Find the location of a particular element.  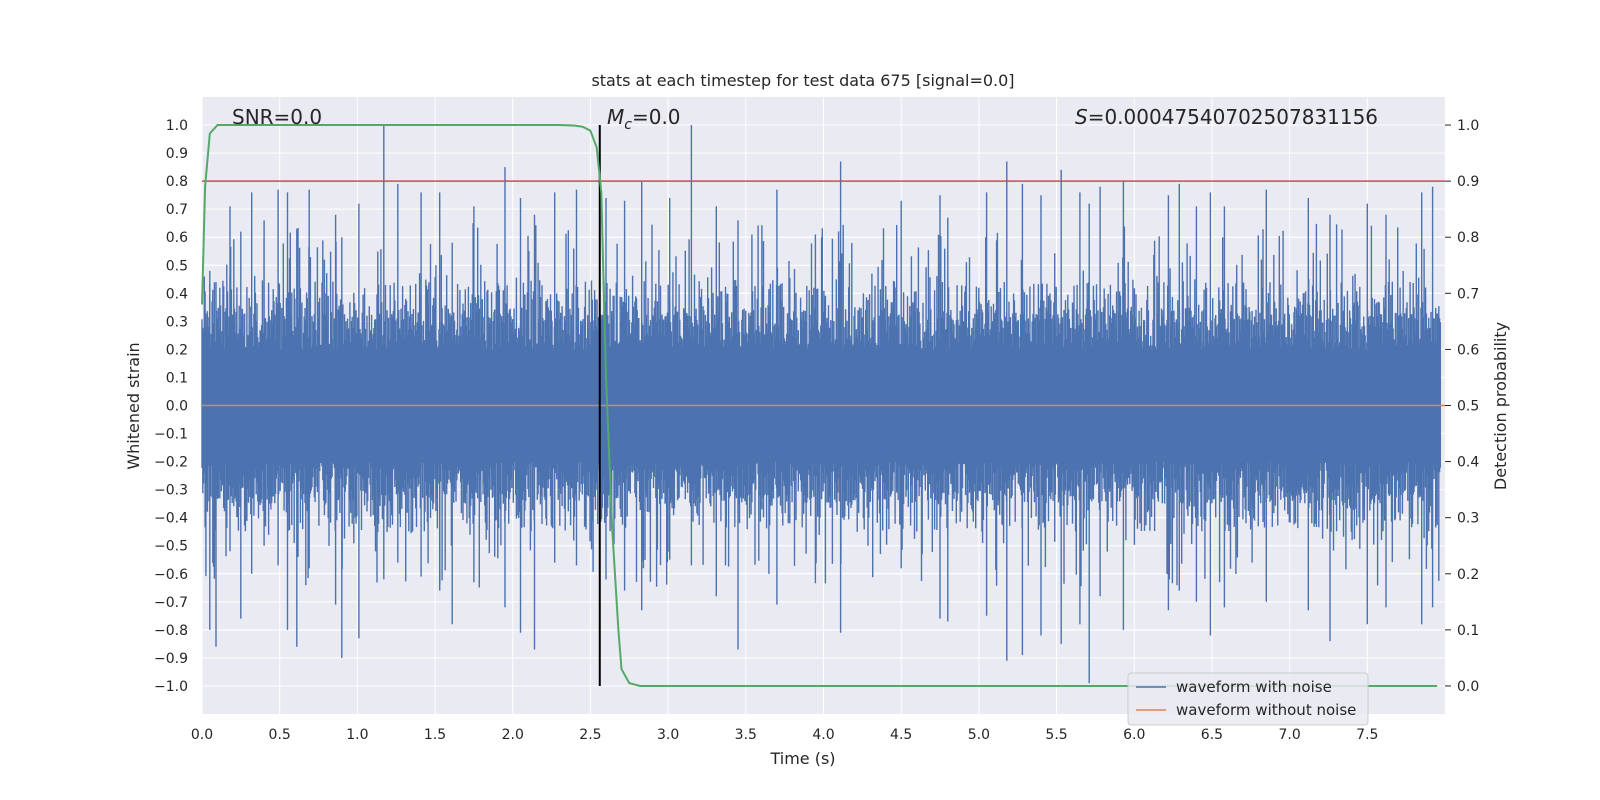

y-tick-label: 0.4 is located at coordinates (177, 294).